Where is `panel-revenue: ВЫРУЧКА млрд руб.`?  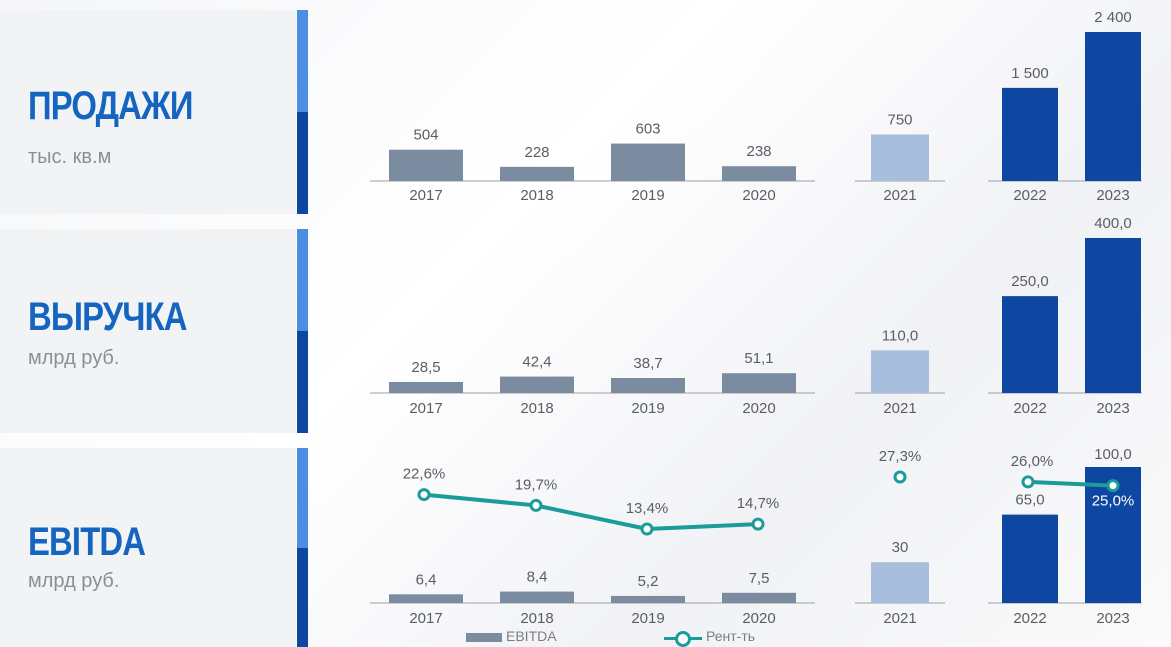 panel-revenue: ВЫРУЧКА млрд руб. is located at coordinates (148, 331).